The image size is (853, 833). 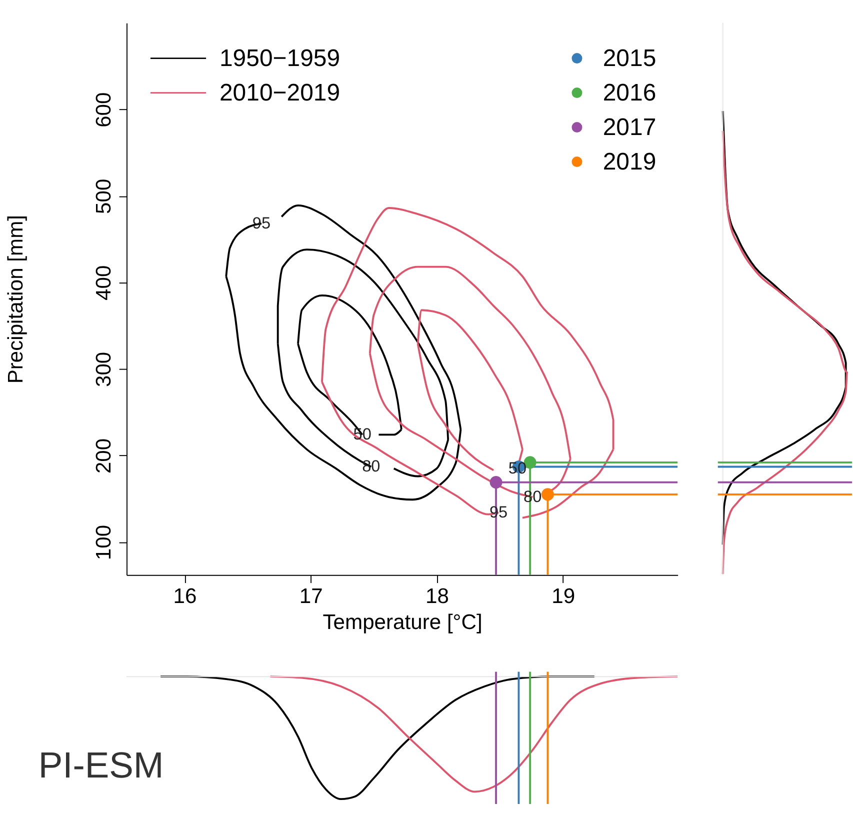 I want to click on y-tick-label: 500, so click(x=104, y=196).